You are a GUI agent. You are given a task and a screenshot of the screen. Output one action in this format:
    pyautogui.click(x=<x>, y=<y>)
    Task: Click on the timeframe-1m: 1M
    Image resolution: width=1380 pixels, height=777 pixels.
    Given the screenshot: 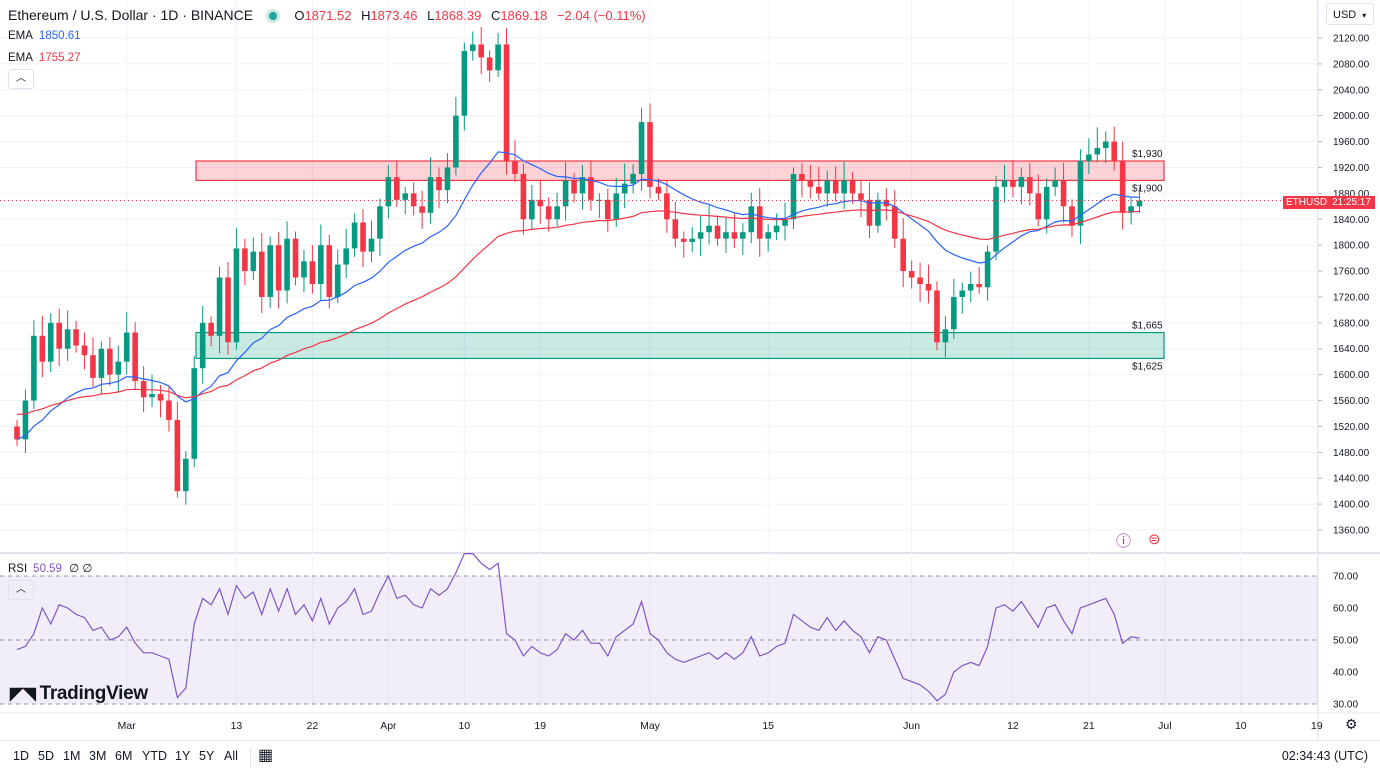 What is the action you would take?
    pyautogui.click(x=72, y=756)
    